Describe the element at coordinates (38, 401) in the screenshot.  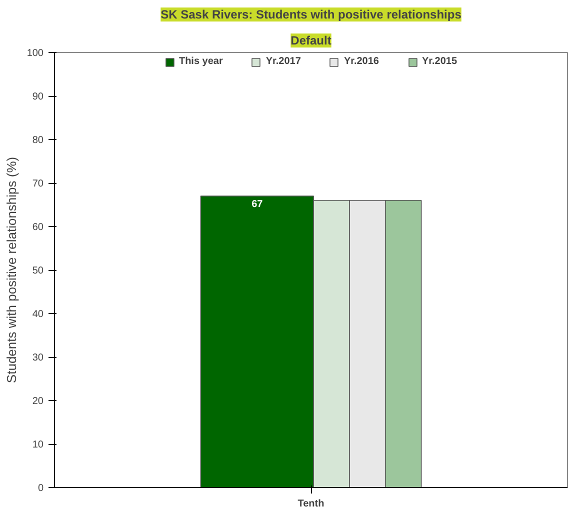
I see `y-tick-label: 20` at that location.